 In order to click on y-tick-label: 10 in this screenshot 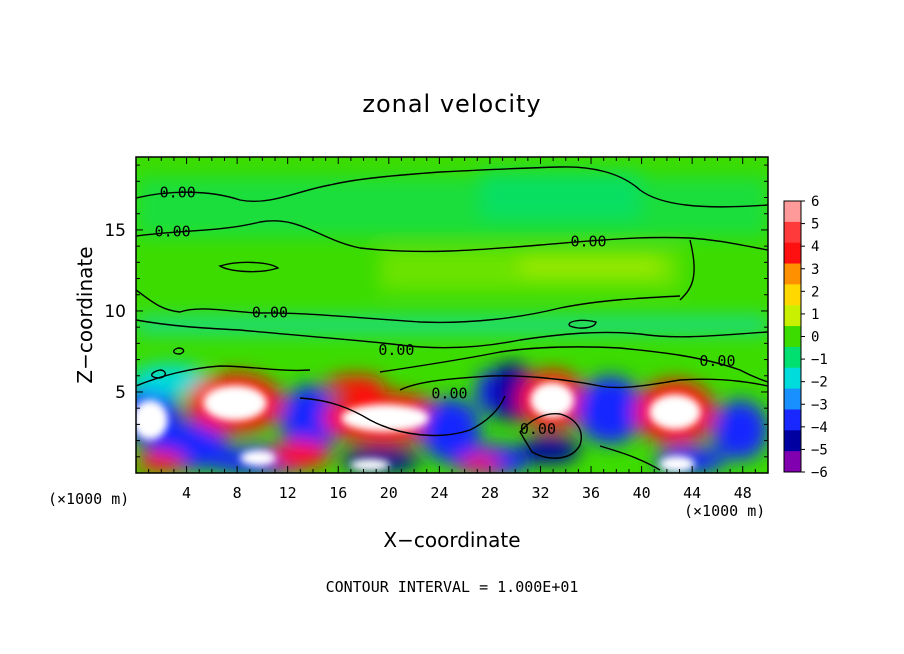, I will do `click(115, 312)`.